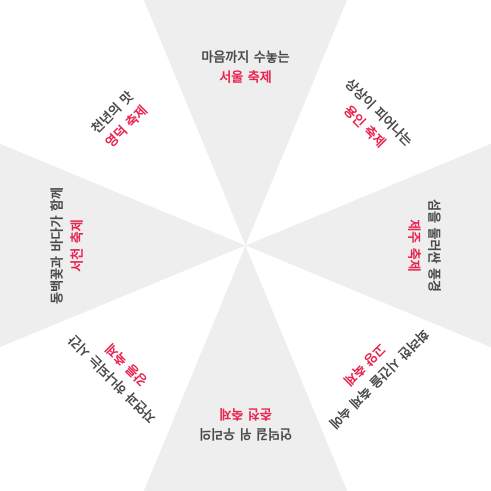 This screenshot has height=491, width=491. What do you see at coordinates (119, 119) in the screenshot?
I see `wheel-segment-label: 천년의 맛영덕 축제` at bounding box center [119, 119].